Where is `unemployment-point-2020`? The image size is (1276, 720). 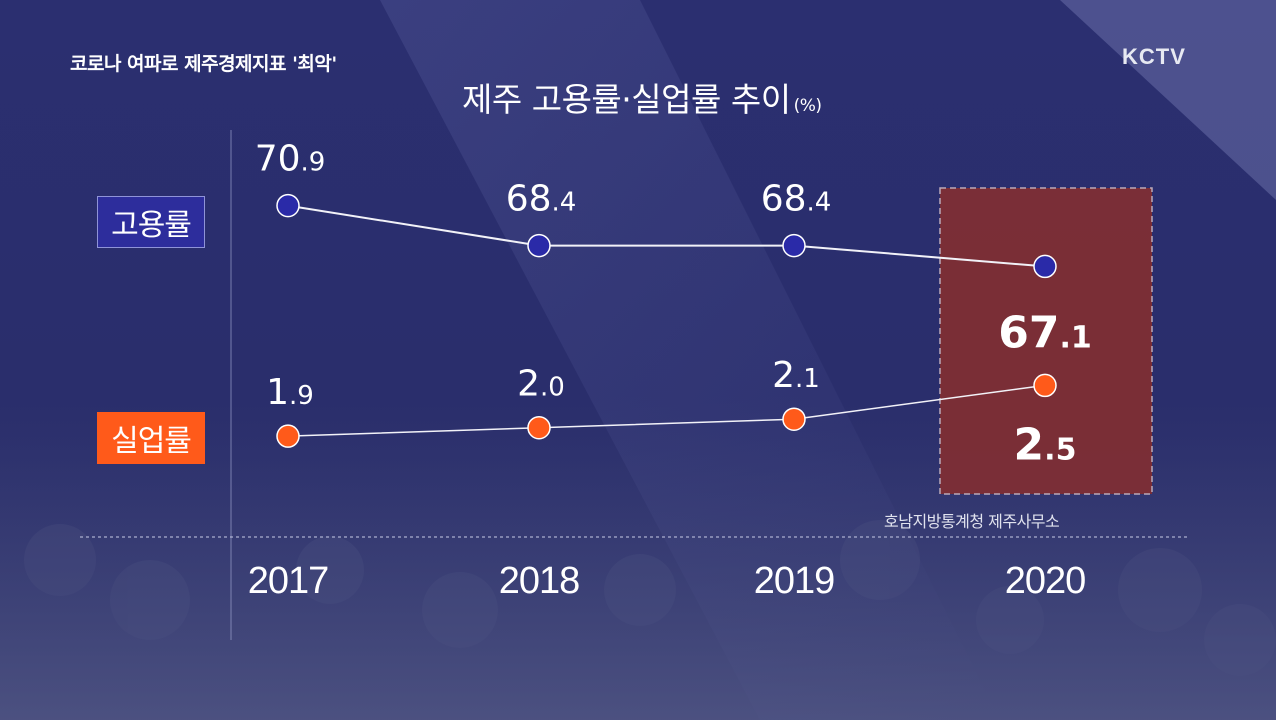 unemployment-point-2020 is located at coordinates (1045, 385).